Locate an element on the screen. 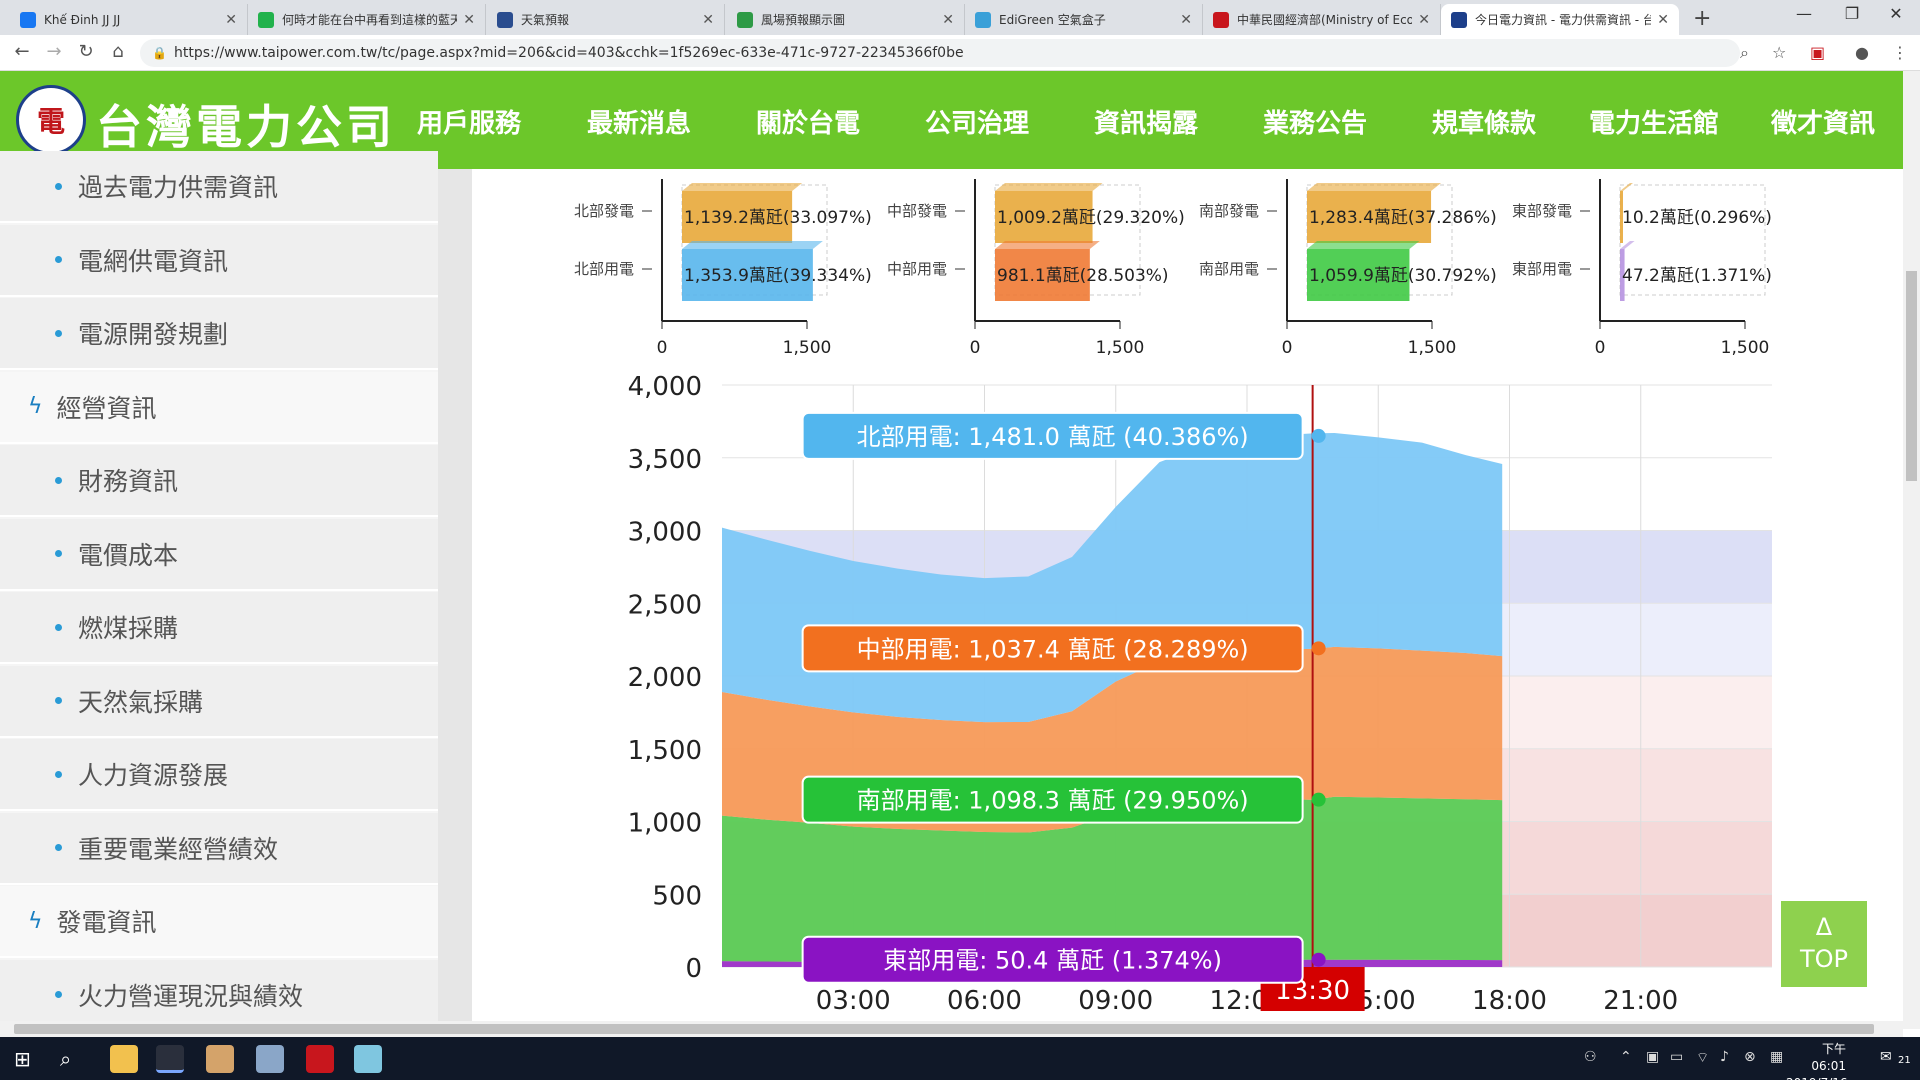  menu-icon: ⋮ is located at coordinates (1900, 52).